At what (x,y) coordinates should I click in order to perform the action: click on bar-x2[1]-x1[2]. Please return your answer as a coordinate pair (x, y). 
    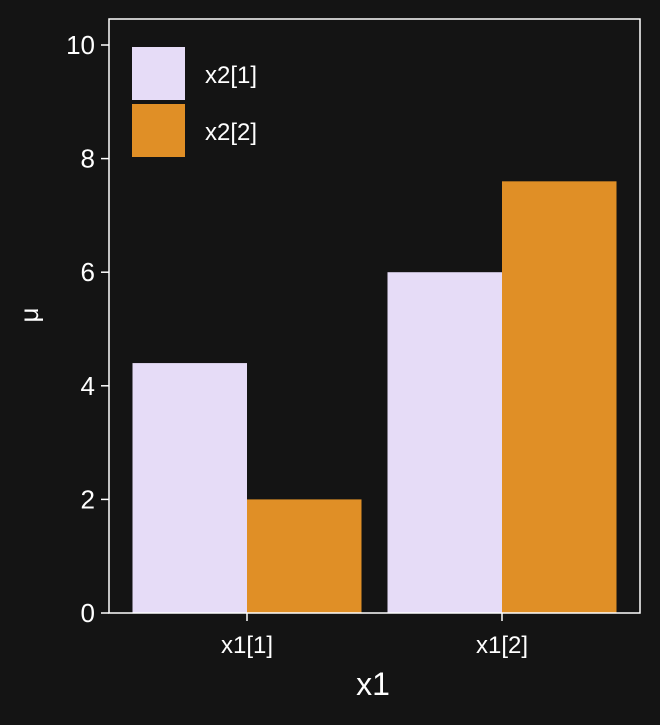
    Looking at the image, I should click on (444, 442).